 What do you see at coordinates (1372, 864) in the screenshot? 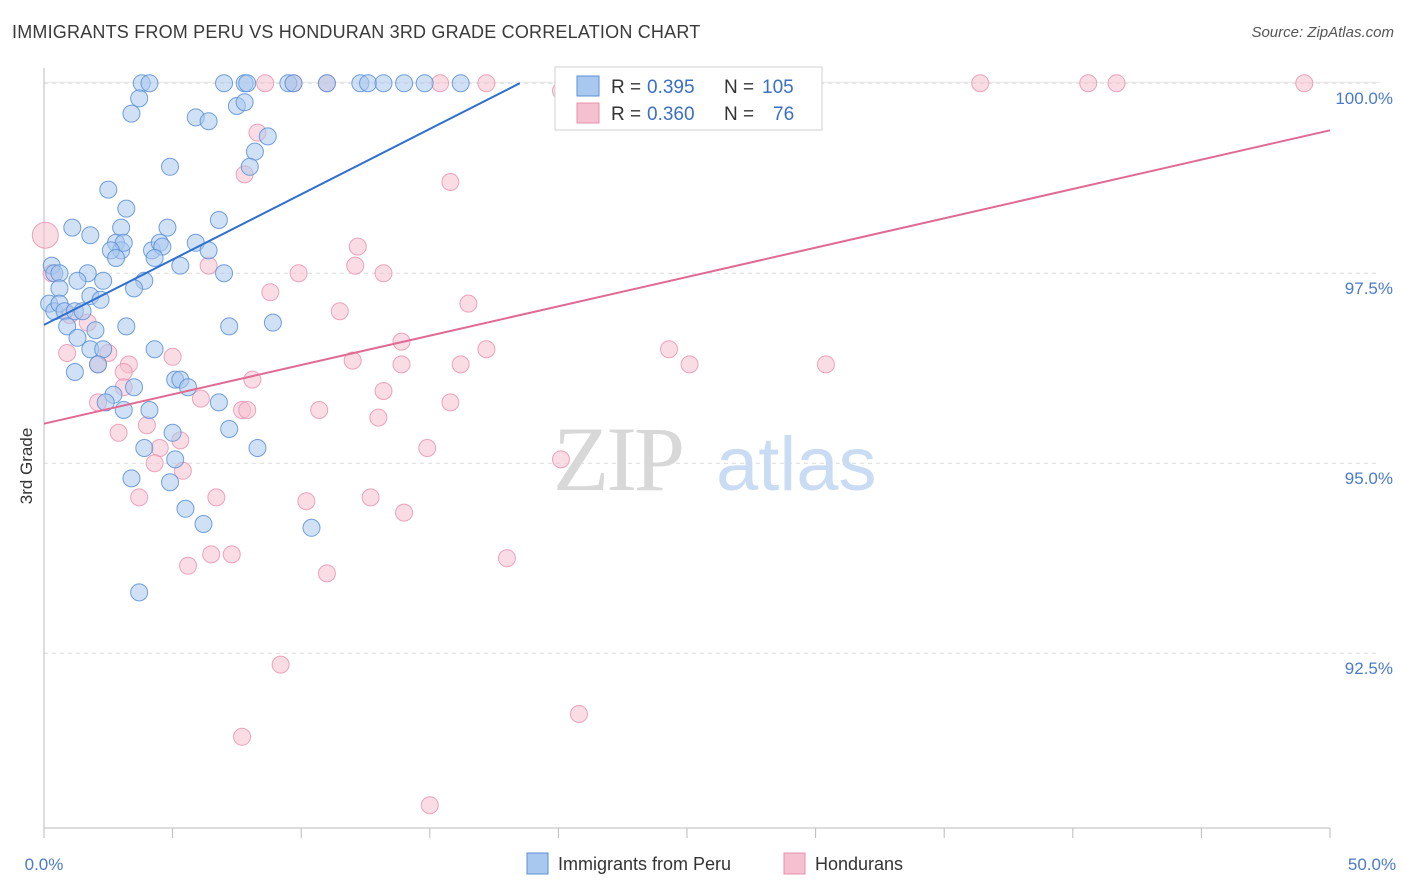
I see `x-tick-label: 50.0%` at bounding box center [1372, 864].